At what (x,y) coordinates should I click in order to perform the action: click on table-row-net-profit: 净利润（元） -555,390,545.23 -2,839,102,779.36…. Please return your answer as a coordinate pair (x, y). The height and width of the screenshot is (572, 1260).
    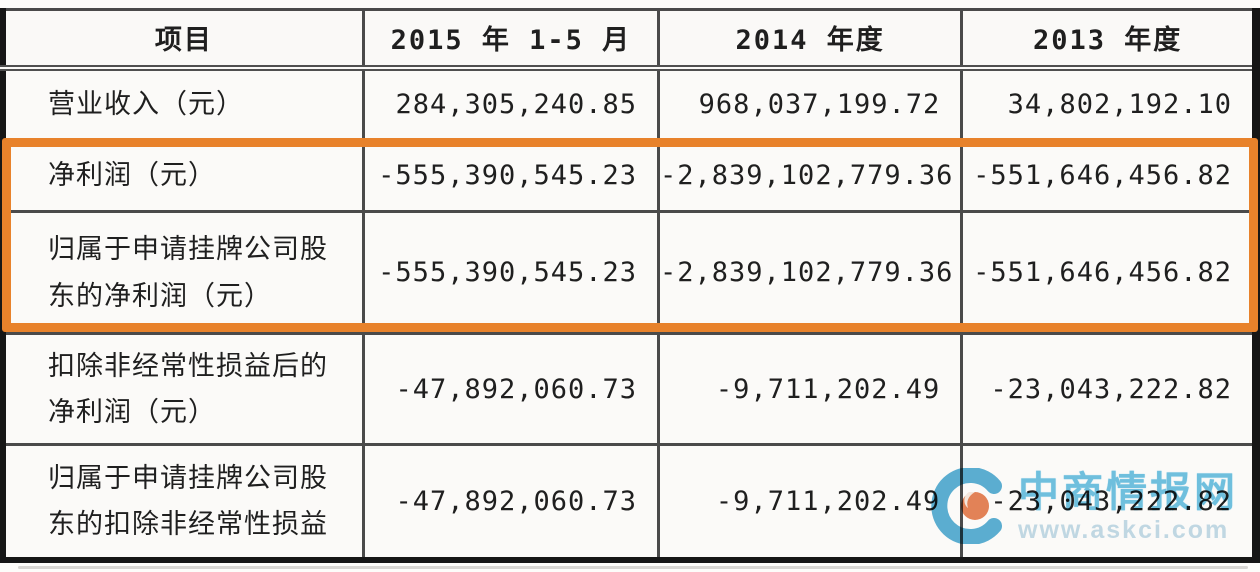
    Looking at the image, I should click on (629, 175).